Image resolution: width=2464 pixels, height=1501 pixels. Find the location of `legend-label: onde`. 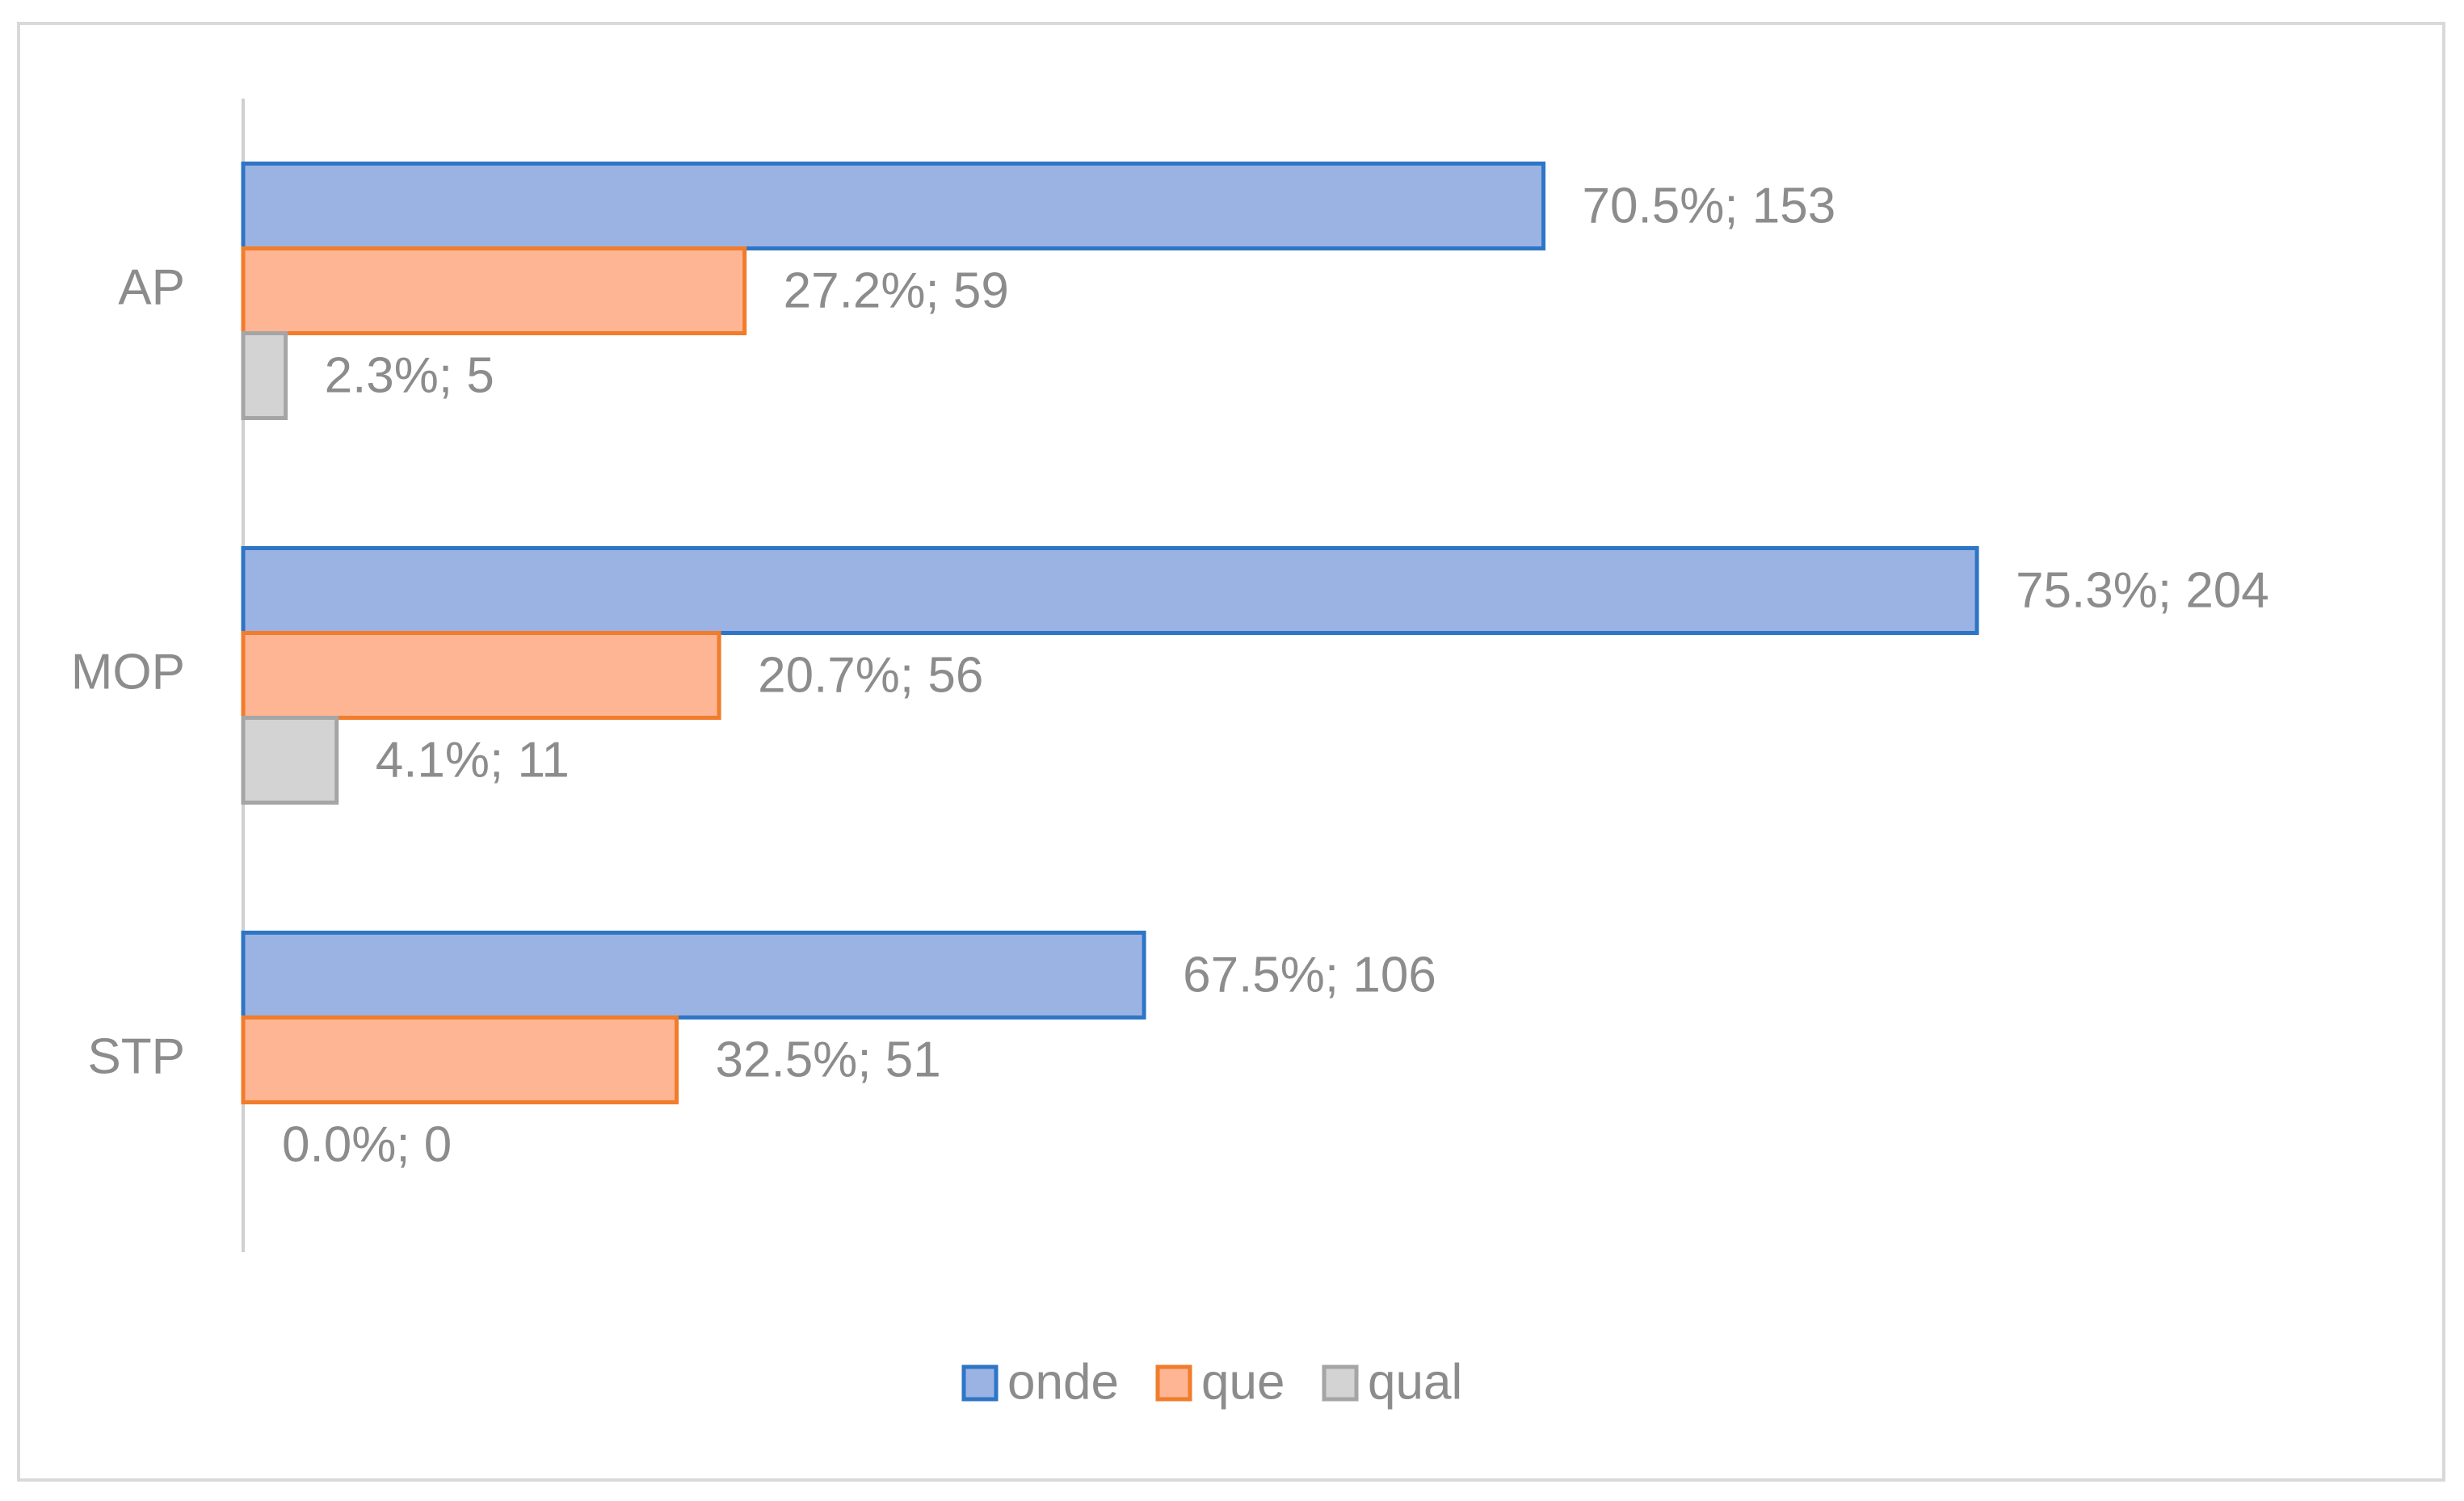

legend-label: onde is located at coordinates (1063, 1382).